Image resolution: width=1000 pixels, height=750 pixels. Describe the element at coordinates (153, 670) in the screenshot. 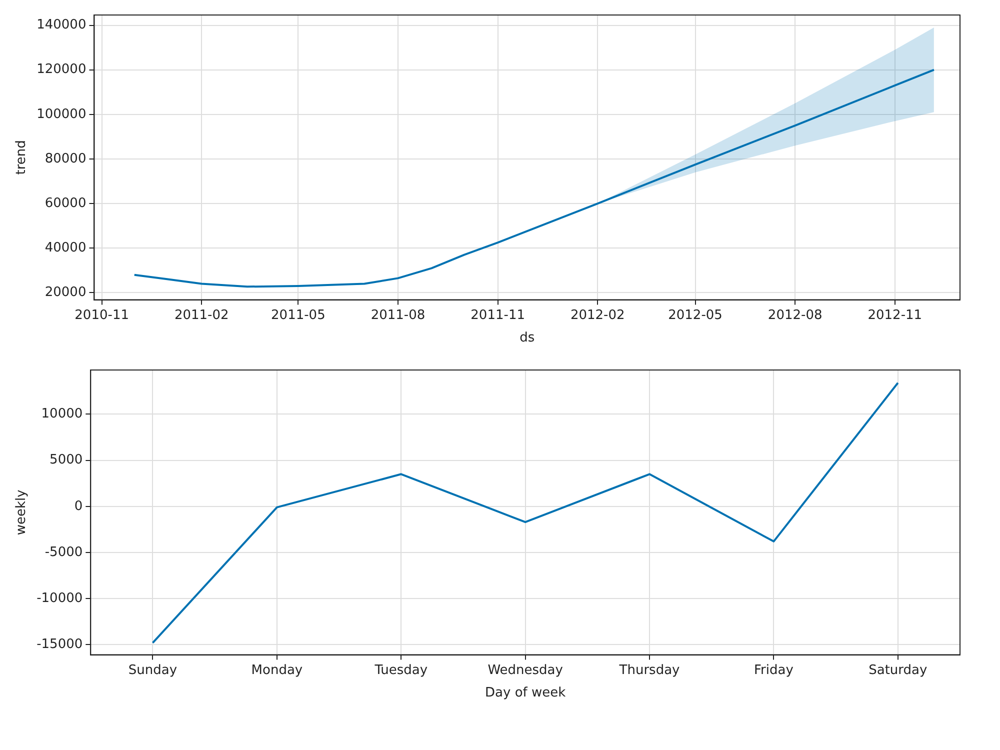

I see `x-tick-label: Sunday` at that location.